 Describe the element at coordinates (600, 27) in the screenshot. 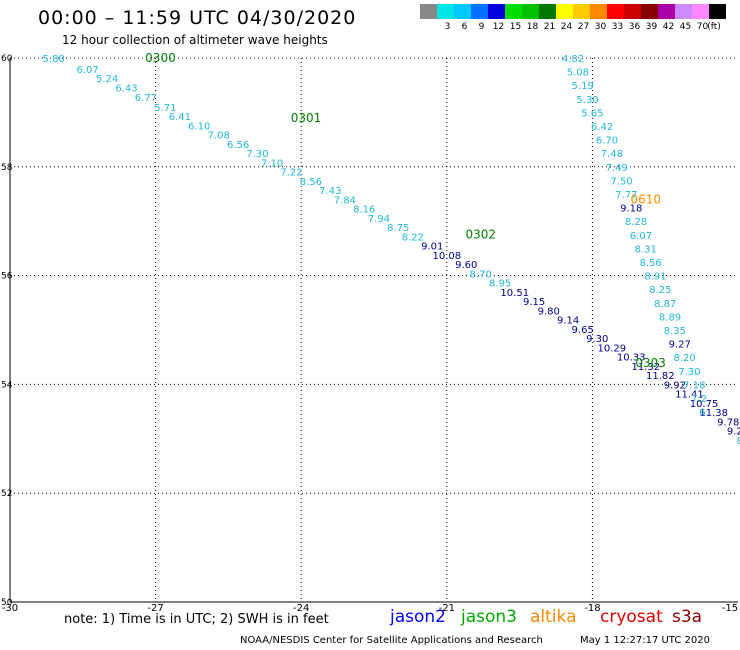

I see `legend-swatch-label: 30` at that location.